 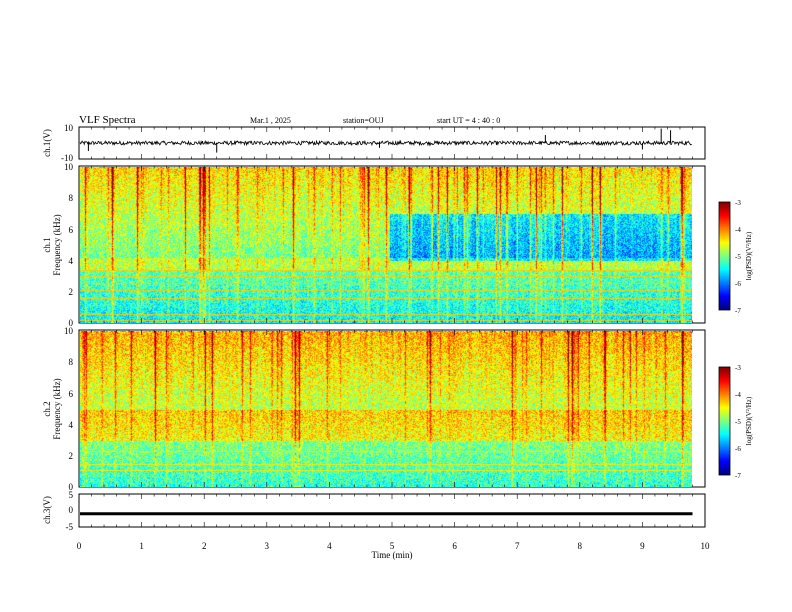 I want to click on ch2-spec-ytick-0: 0, so click(x=71, y=487).